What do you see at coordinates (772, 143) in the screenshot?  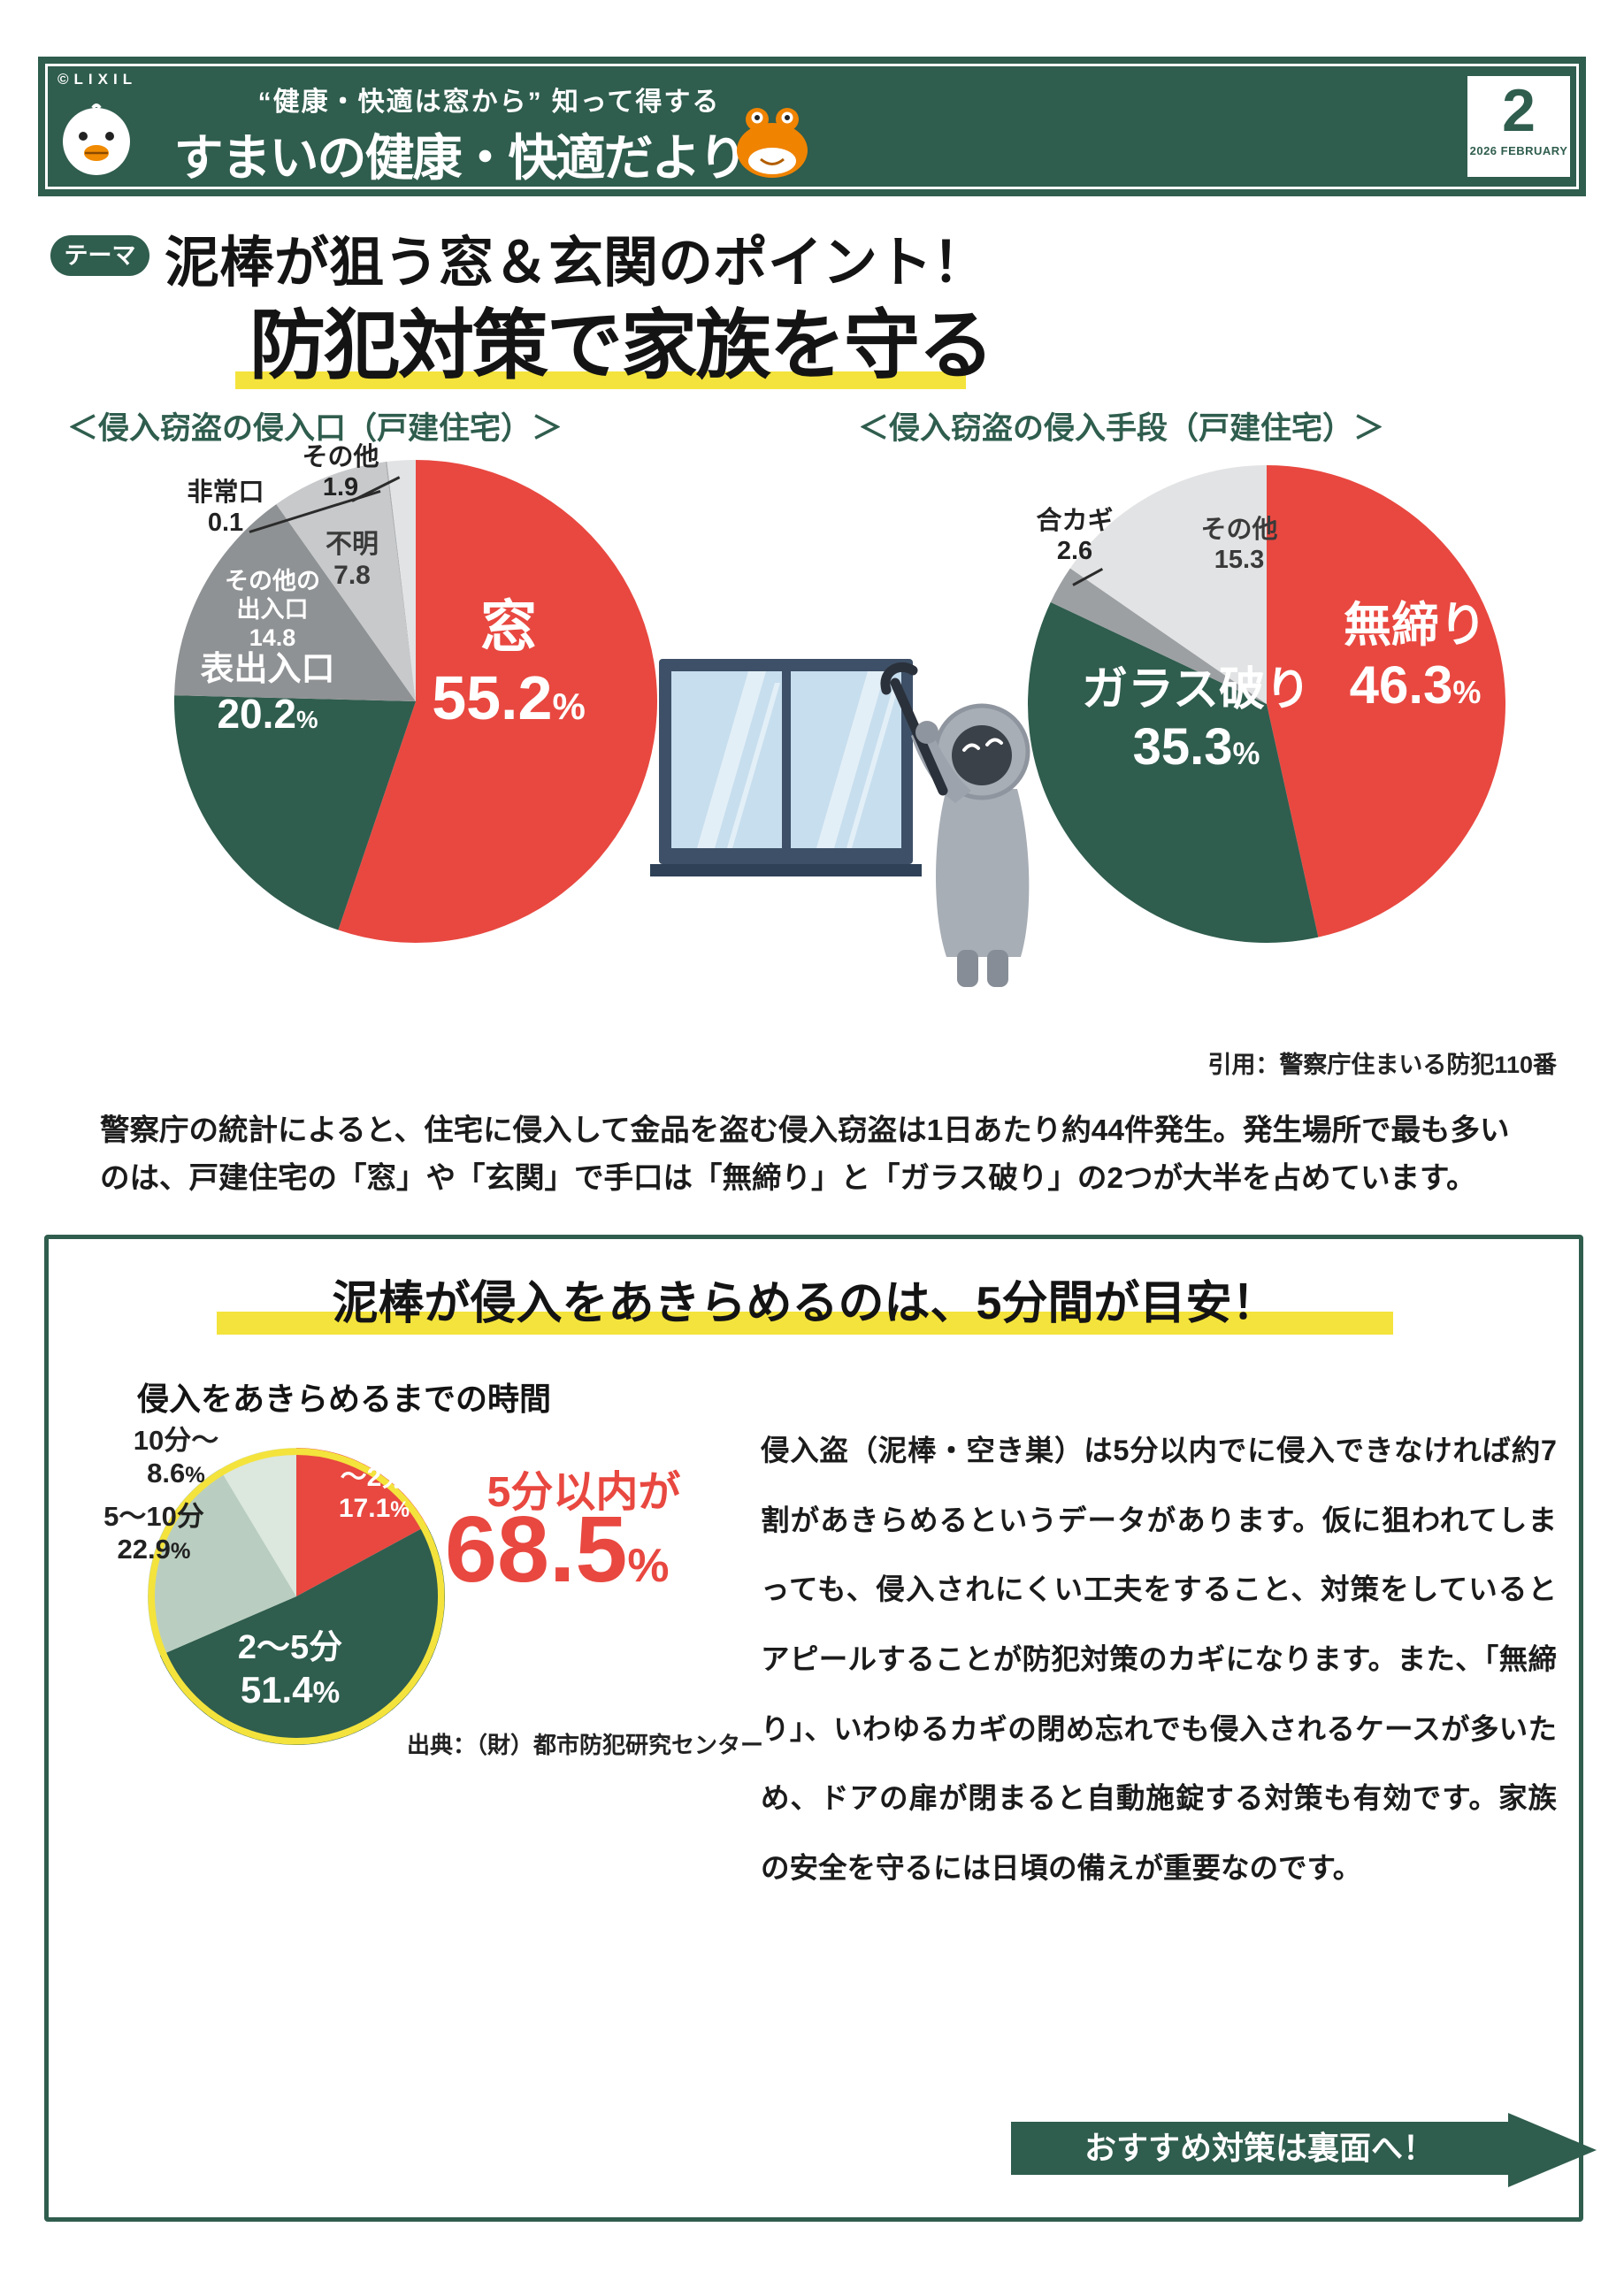 I see `frog-mascot-icon` at bounding box center [772, 143].